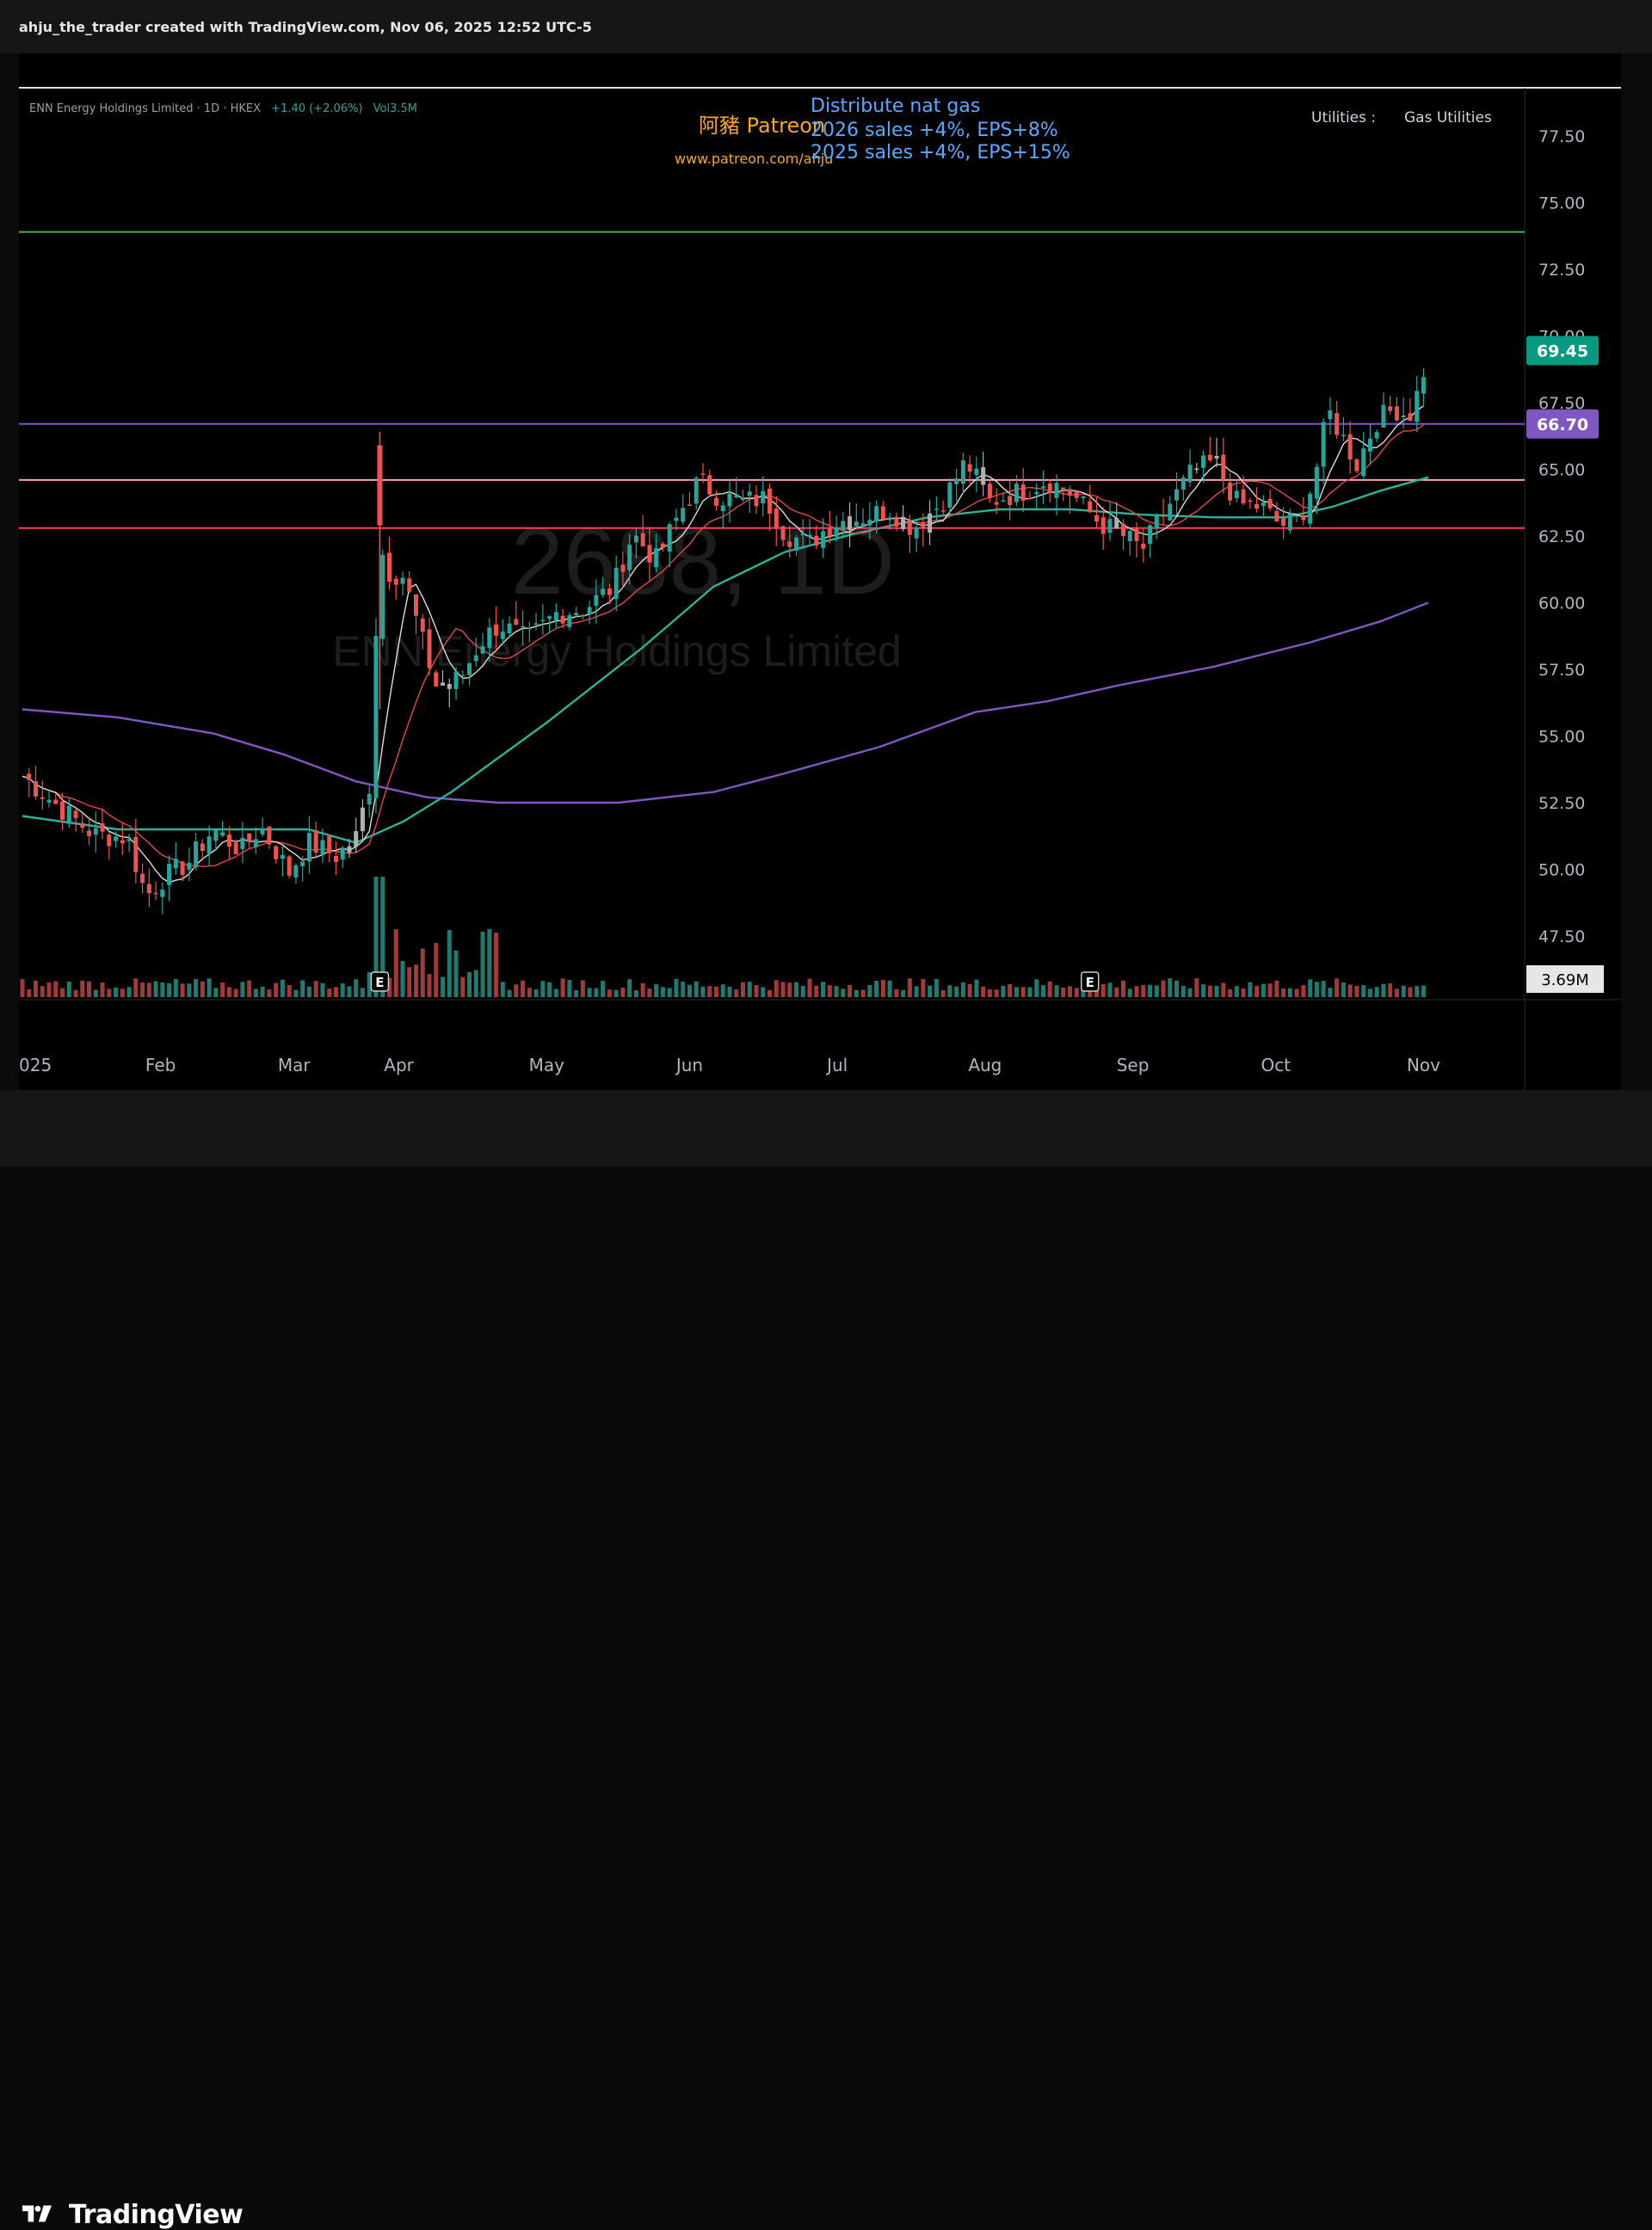 The height and width of the screenshot is (2230, 1652). I want to click on y-tick-label: 47.50, so click(1561, 936).